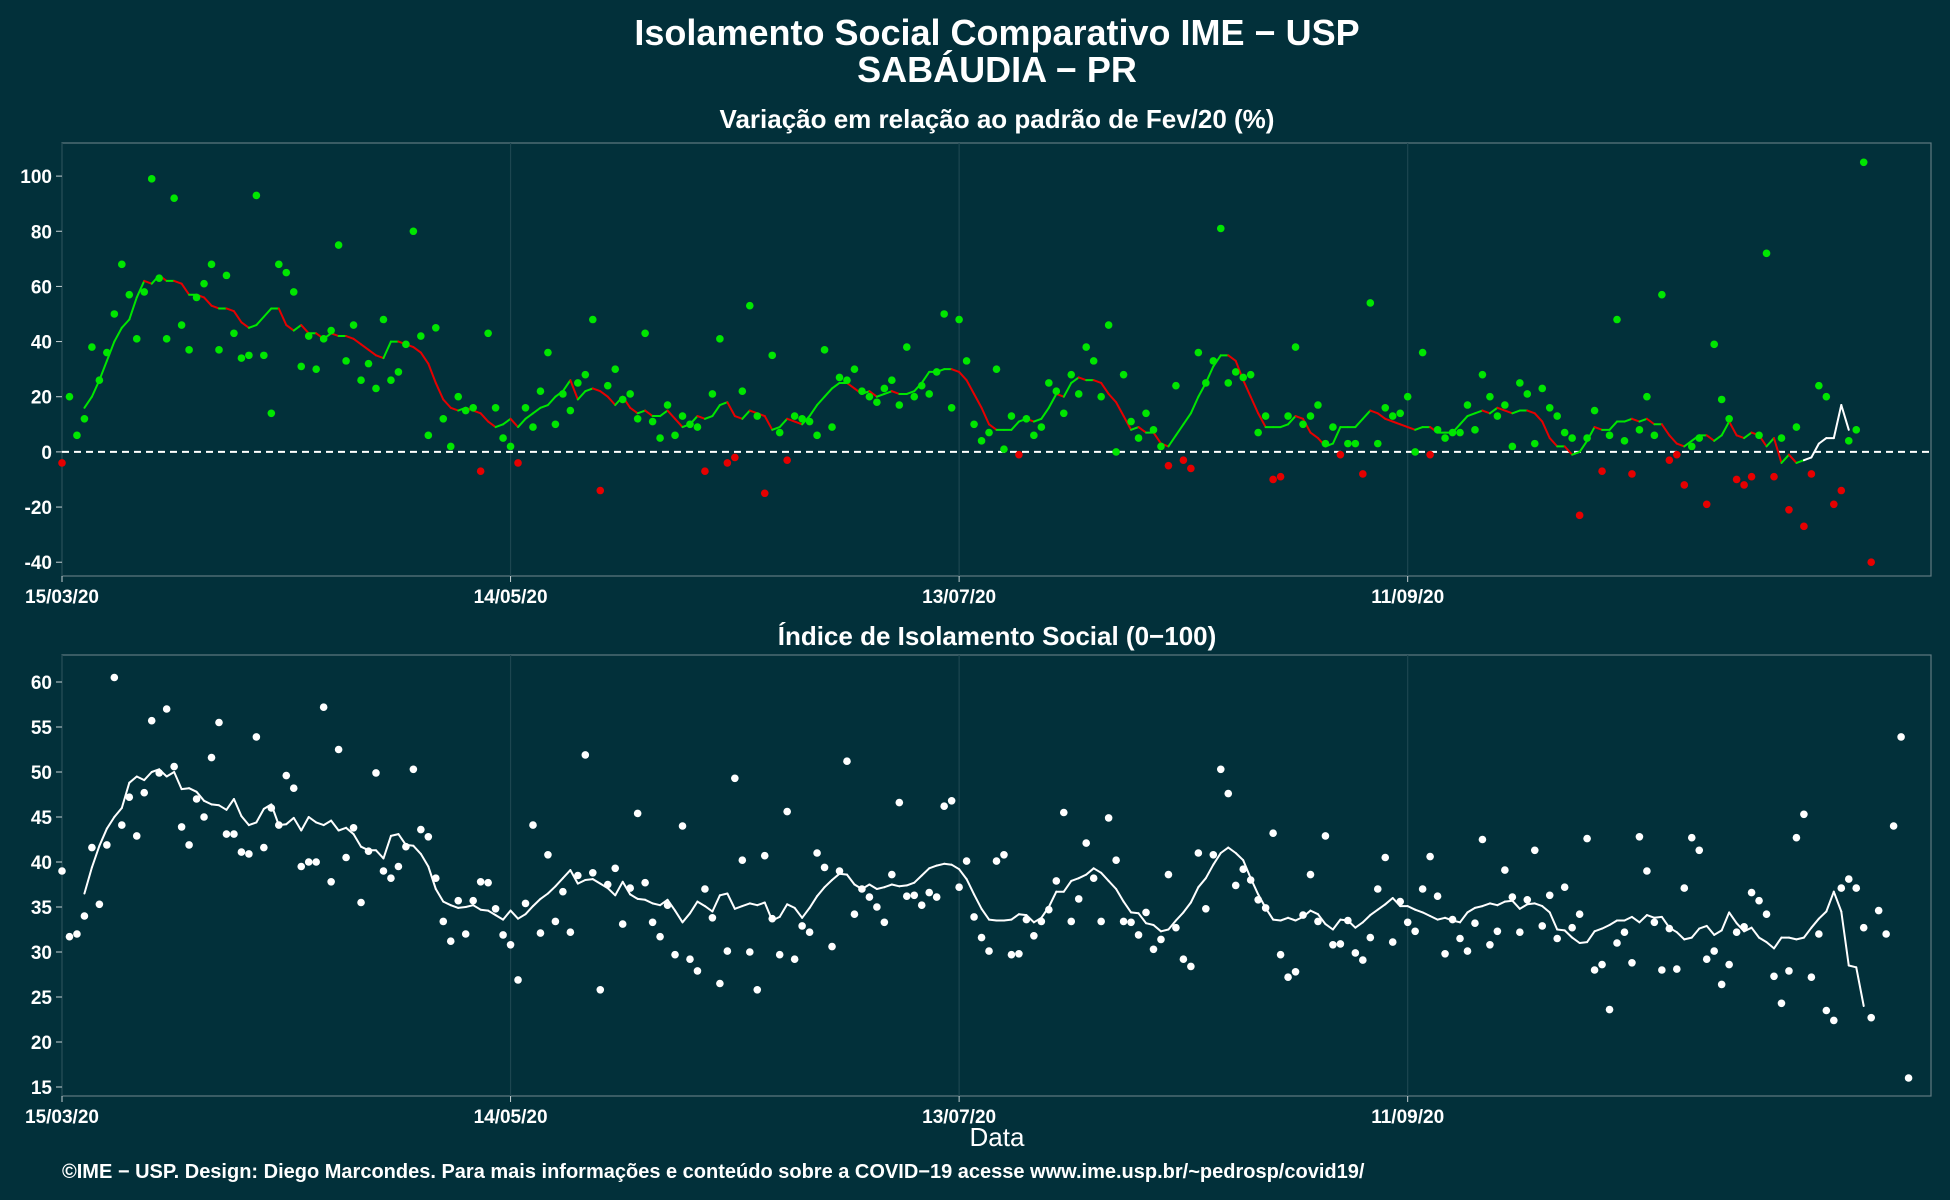 This screenshot has height=1200, width=1950. What do you see at coordinates (1407, 1117) in the screenshot?
I see `x-tick-label: 11/09/20` at bounding box center [1407, 1117].